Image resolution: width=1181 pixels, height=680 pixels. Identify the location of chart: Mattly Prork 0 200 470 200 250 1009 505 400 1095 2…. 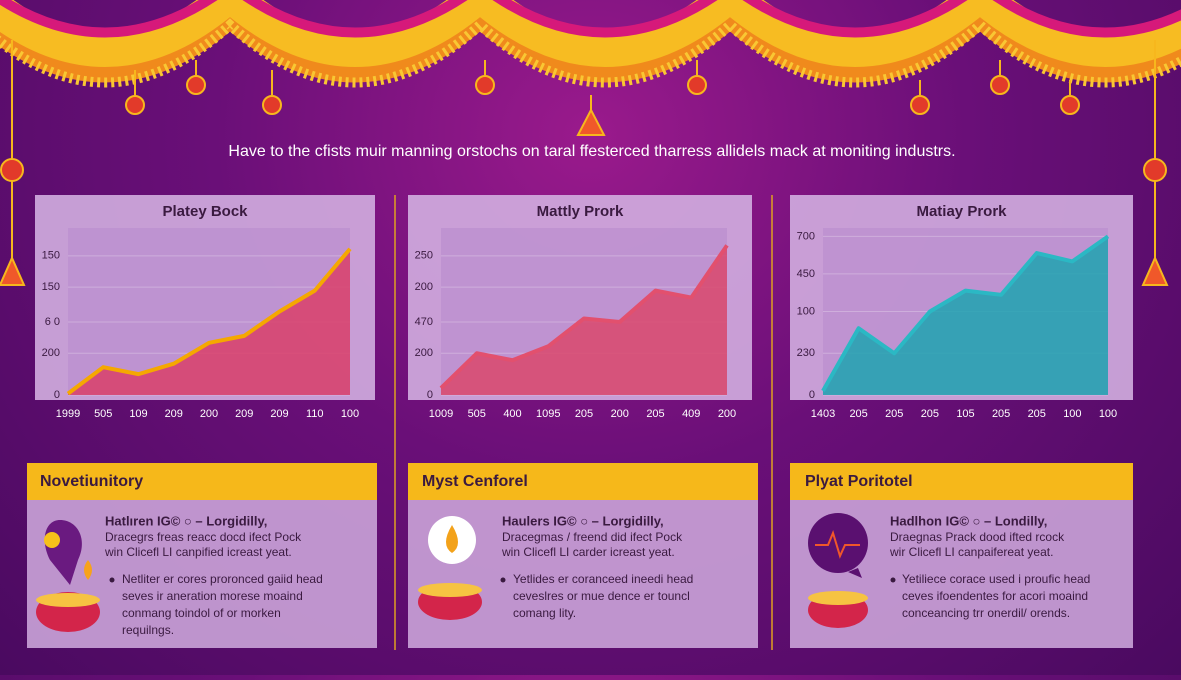
(580, 307).